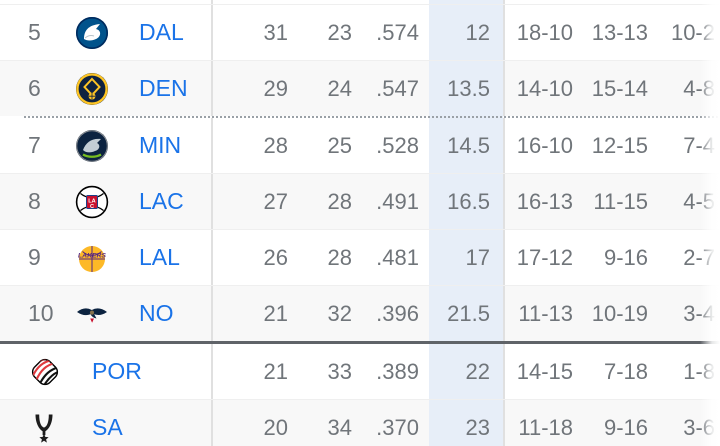 This screenshot has width=720, height=446. I want to click on play-in-cutoff-dotted-line, so click(360, 117).